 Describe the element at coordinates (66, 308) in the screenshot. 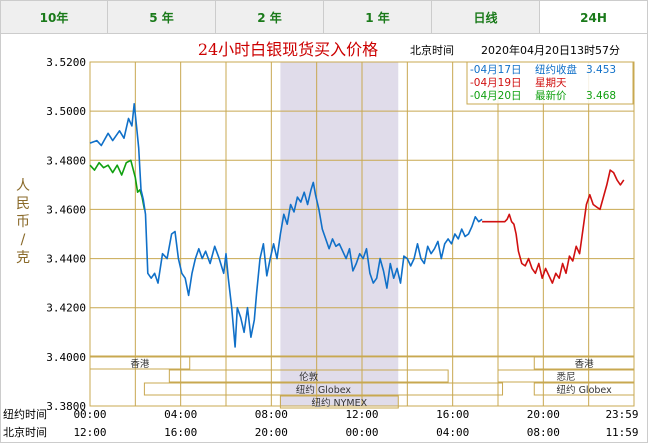

I see `y-tick-label: 3.4200` at that location.